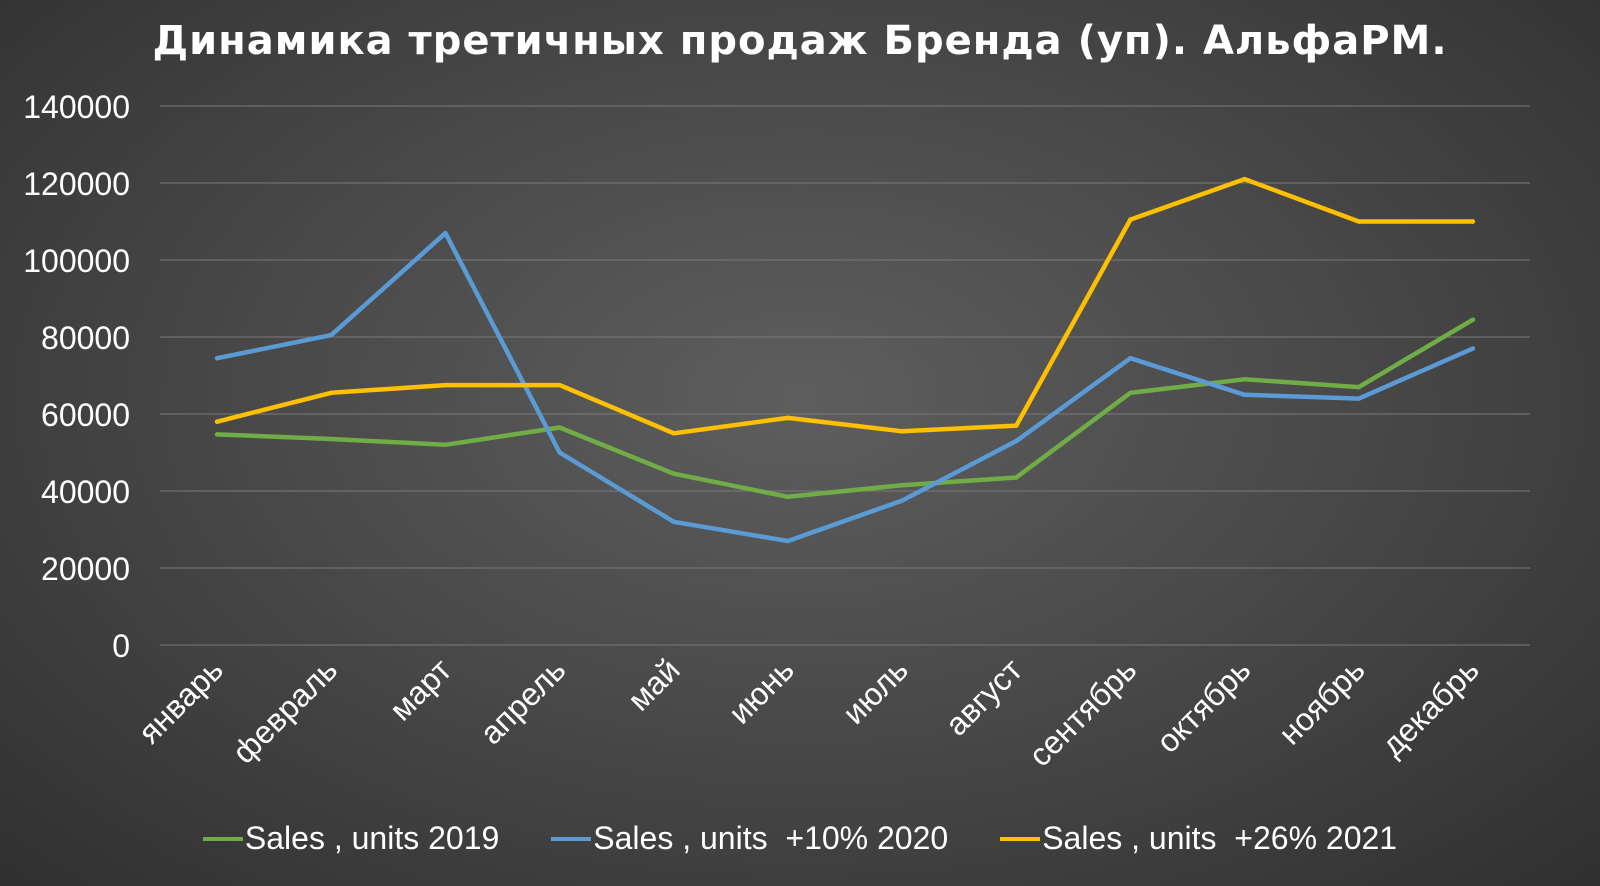 The height and width of the screenshot is (886, 1600). Describe the element at coordinates (372, 838) in the screenshot. I see `legend-label: Sales , units 2019` at that location.